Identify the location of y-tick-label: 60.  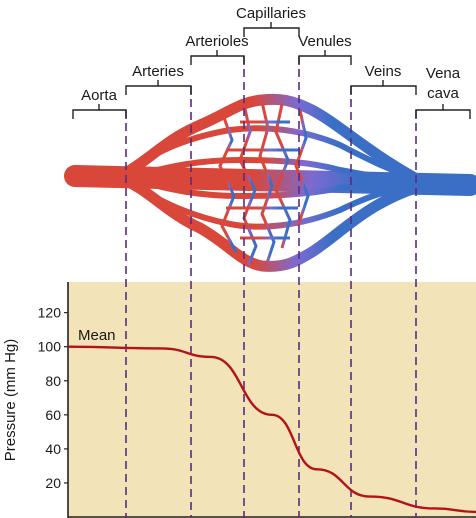
(53, 415).